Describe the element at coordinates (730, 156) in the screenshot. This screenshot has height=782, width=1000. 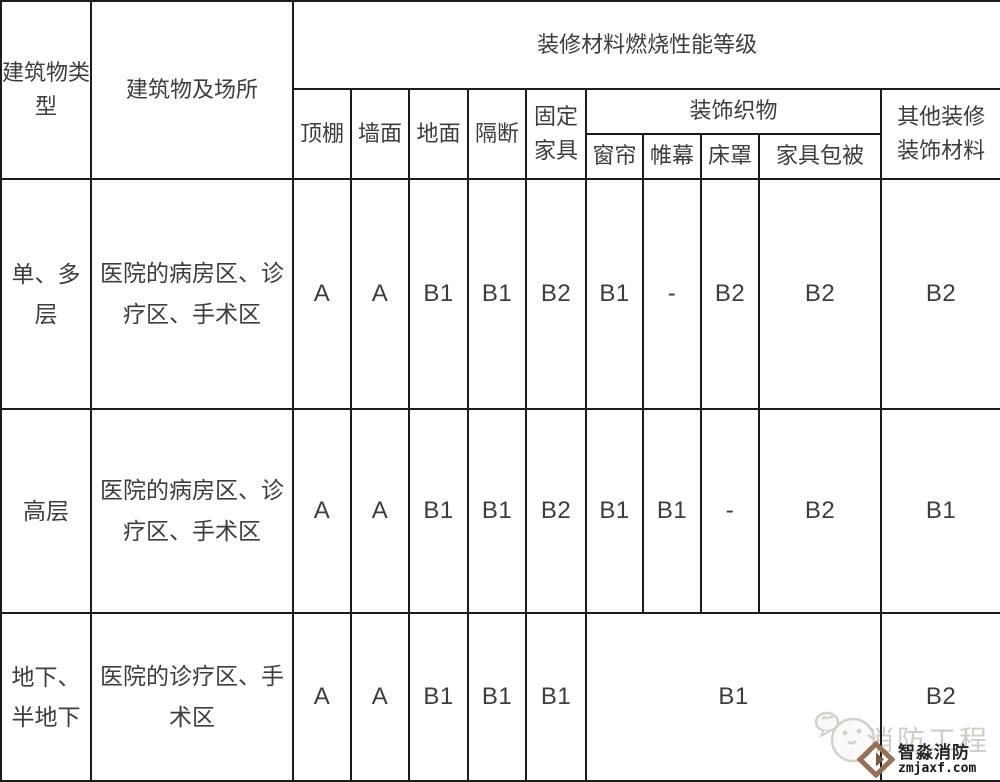
I see `col-header-bedspread: 床罩` at that location.